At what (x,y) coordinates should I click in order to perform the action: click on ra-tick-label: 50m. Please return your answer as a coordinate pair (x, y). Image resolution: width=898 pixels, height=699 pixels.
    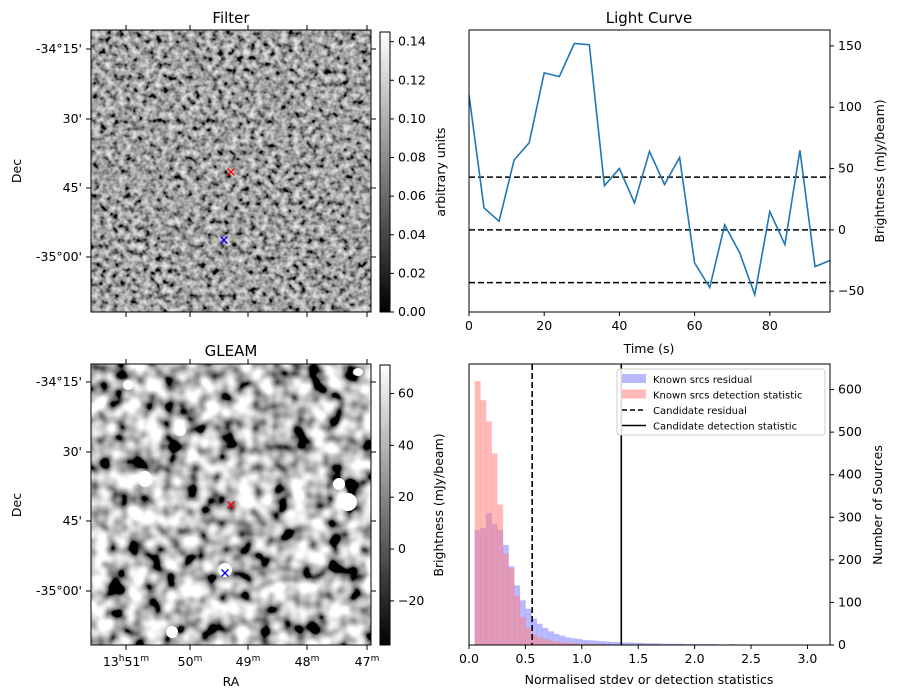
    Looking at the image, I should click on (190, 661).